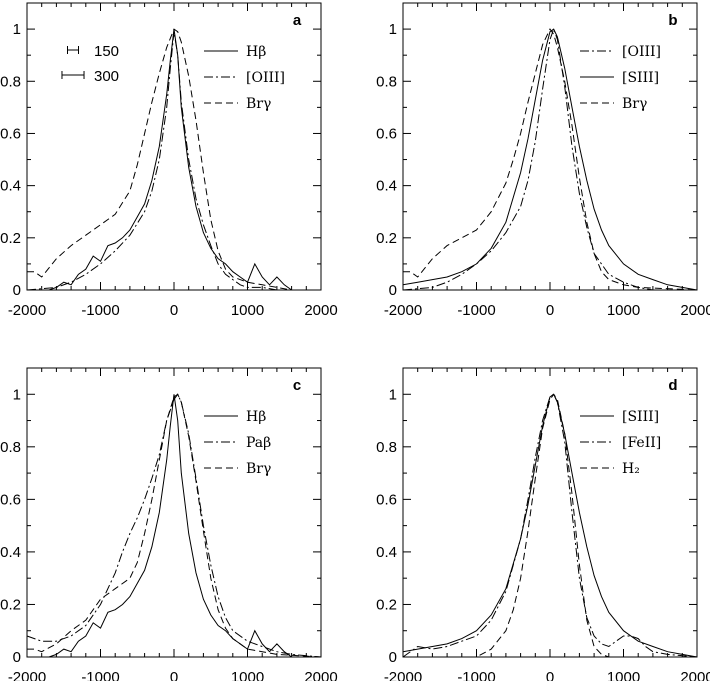  What do you see at coordinates (672, 385) in the screenshot?
I see `panel-label: d` at bounding box center [672, 385].